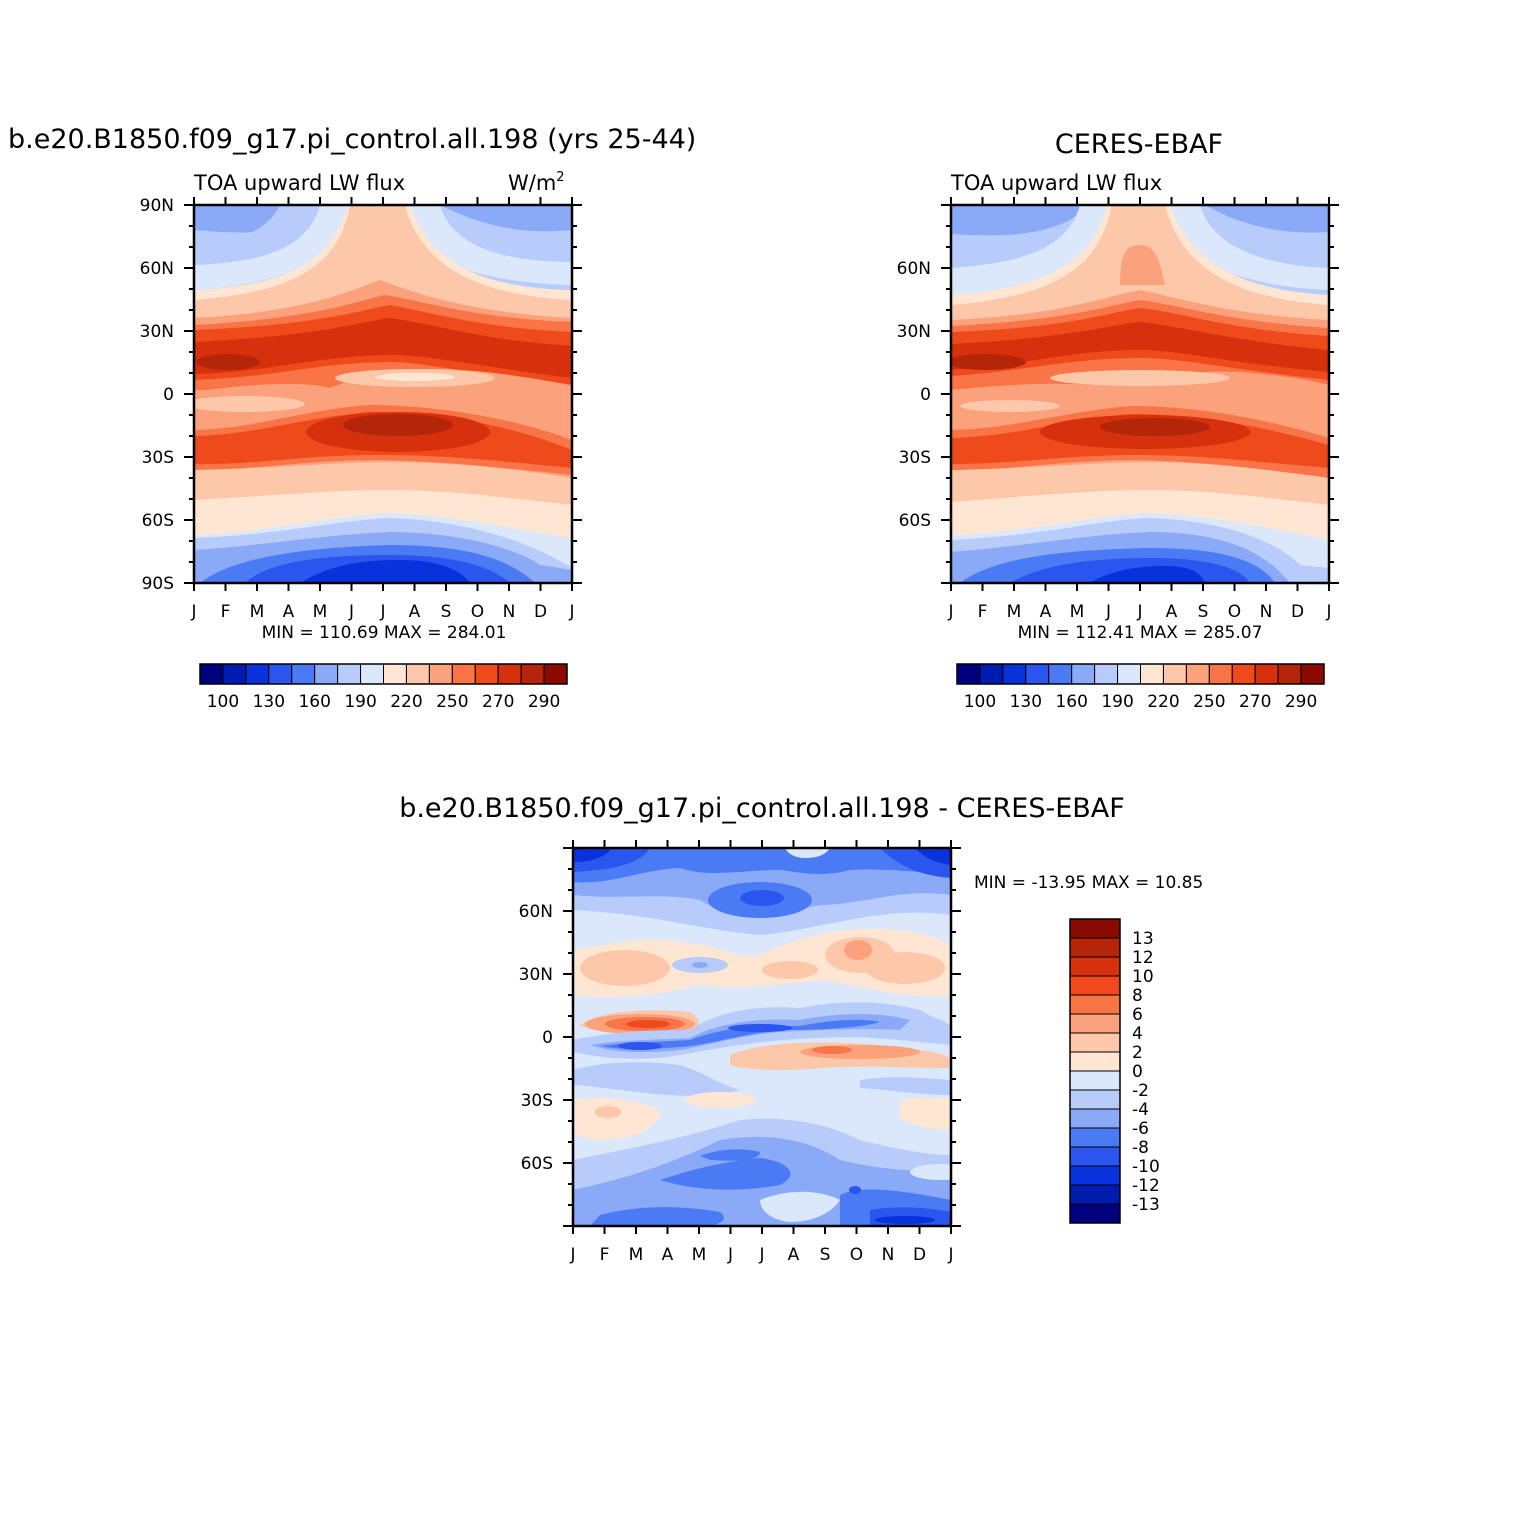 The height and width of the screenshot is (1524, 1524). Describe the element at coordinates (1088, 883) in the screenshot. I see `panel-diff-stats: MIN = -13.95 MAX = 10.85` at that location.